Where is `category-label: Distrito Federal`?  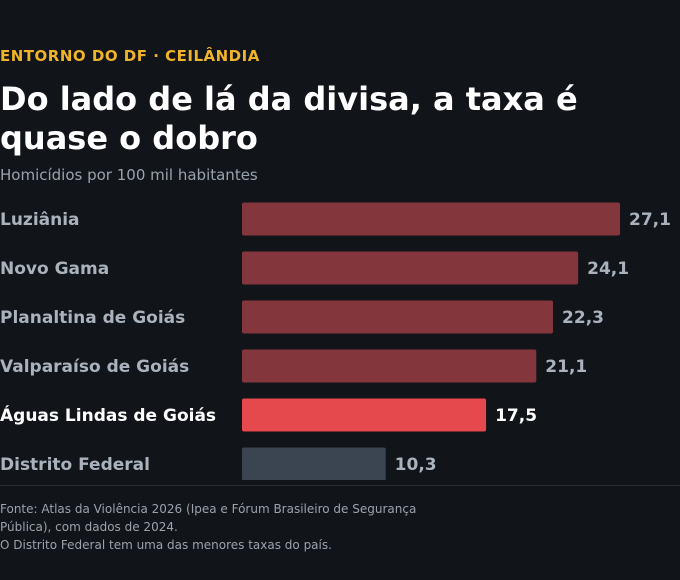
category-label: Distrito Federal is located at coordinates (75, 465).